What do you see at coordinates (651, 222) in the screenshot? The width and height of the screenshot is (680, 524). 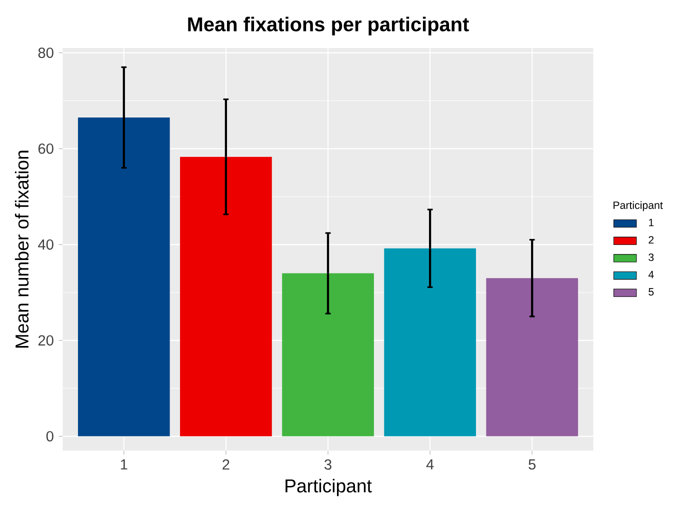 I see `legend-label: 1` at bounding box center [651, 222].